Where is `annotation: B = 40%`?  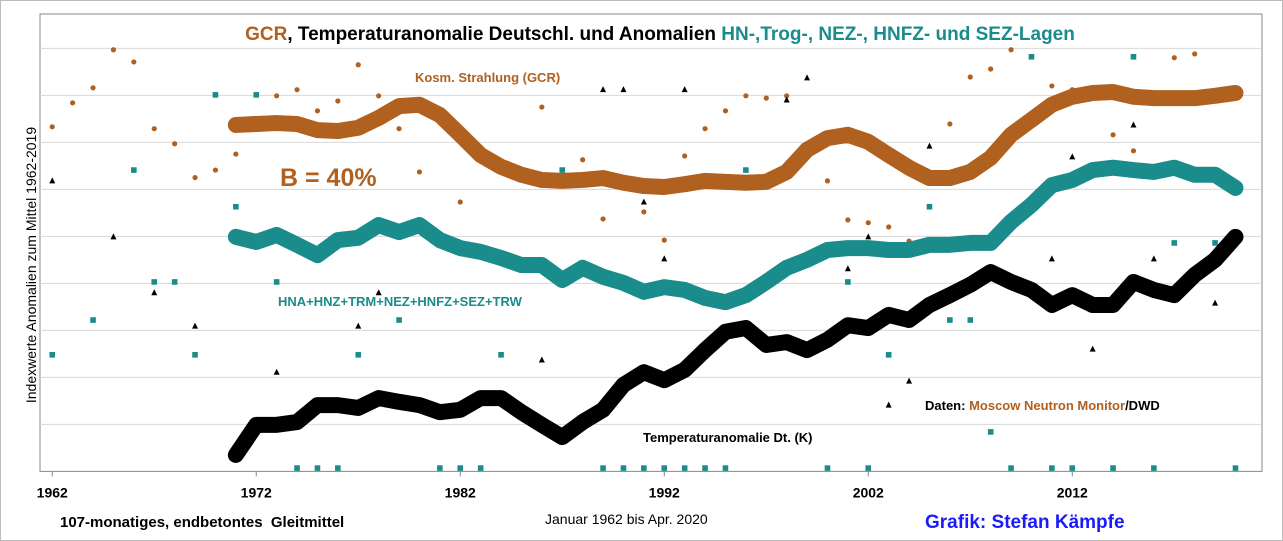 annotation: B = 40% is located at coordinates (328, 178).